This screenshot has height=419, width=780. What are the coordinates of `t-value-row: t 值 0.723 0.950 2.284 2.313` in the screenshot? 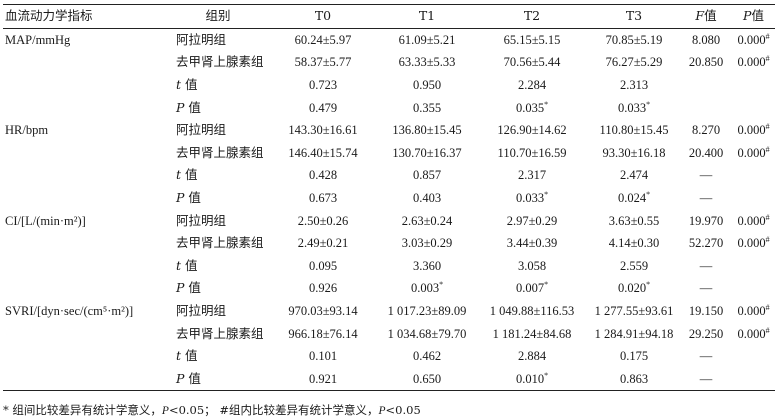 It's located at (389, 85).